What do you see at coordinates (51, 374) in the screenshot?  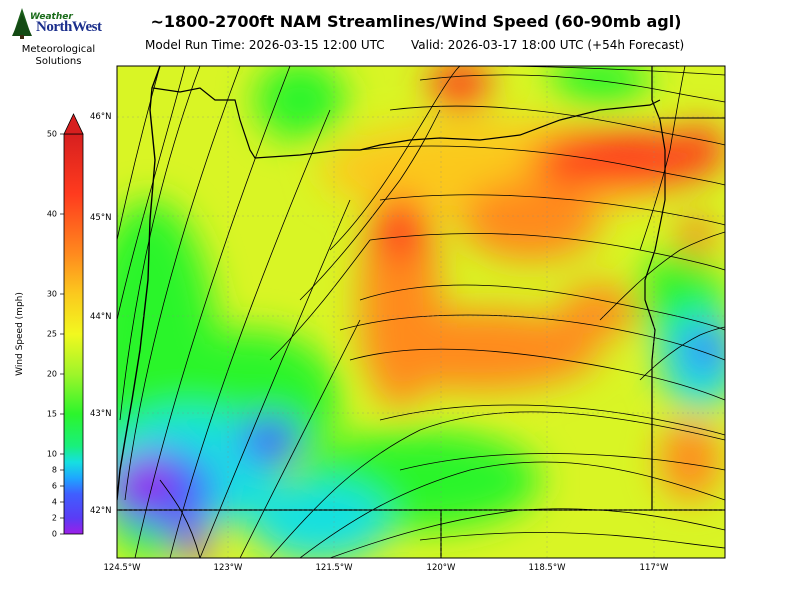 I see `colorbar-tick-label: 20` at bounding box center [51, 374].